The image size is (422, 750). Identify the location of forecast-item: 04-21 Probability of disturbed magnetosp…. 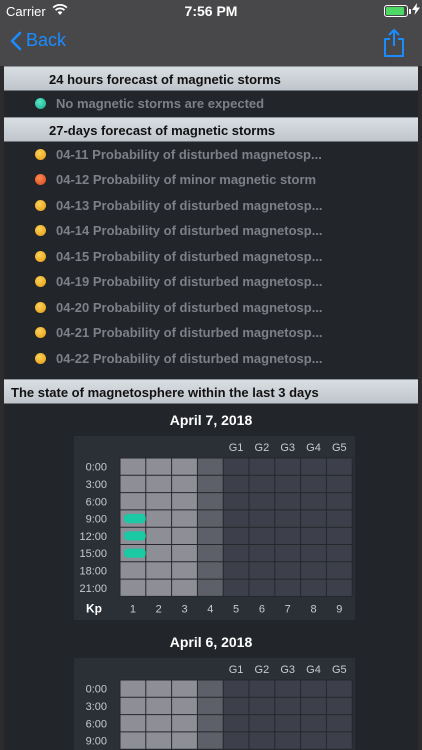
(211, 333).